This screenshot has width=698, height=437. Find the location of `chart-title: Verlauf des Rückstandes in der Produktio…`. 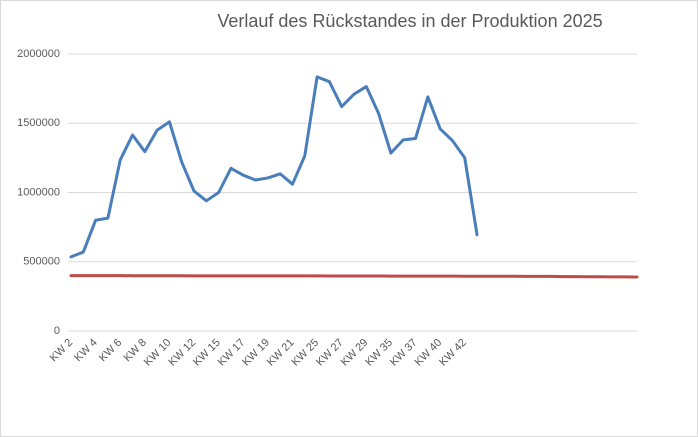

chart-title: Verlauf des Rückstandes in der Produktio… is located at coordinates (409, 21).